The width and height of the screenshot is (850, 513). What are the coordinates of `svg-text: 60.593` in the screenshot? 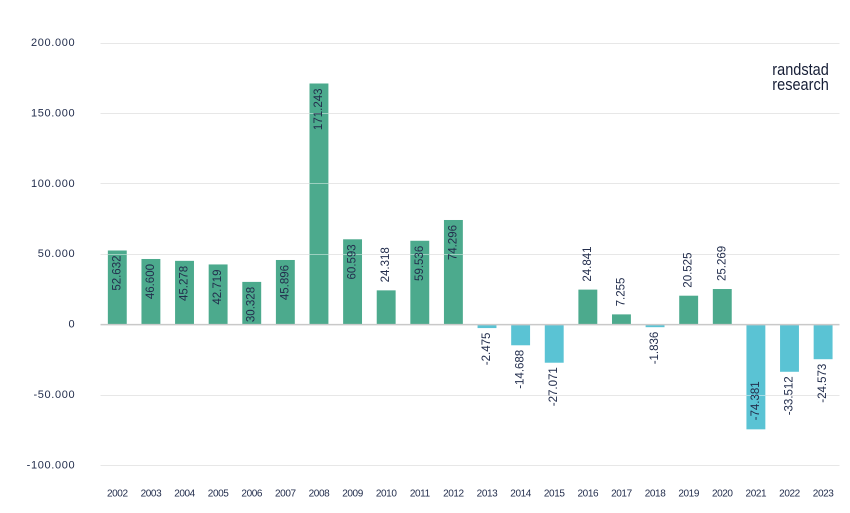 It's located at (353, 261).